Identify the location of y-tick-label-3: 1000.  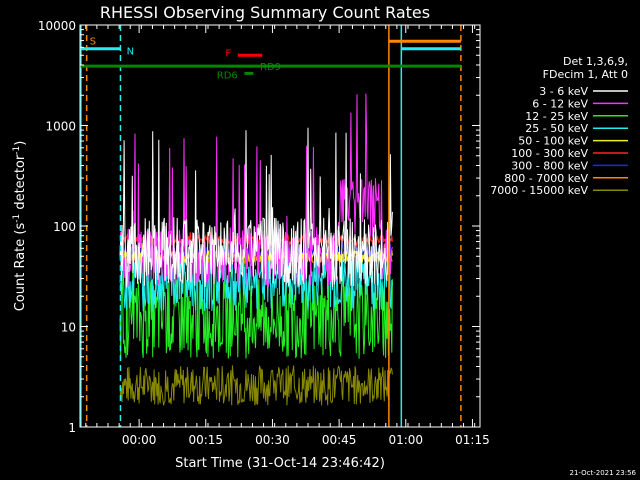
(60, 127).